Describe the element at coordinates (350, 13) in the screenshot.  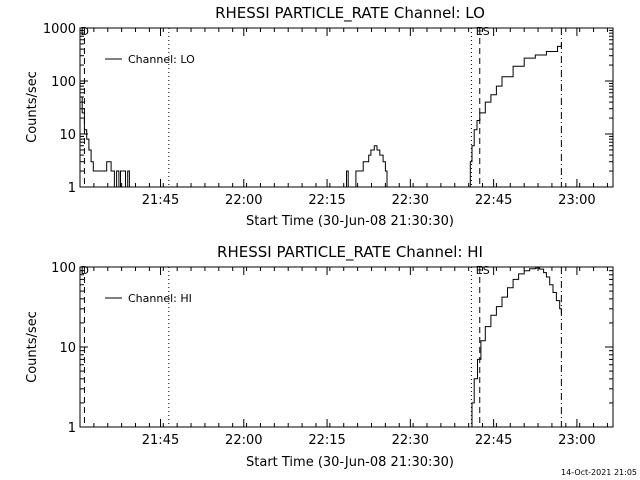
I see `lo-chart-title: RHESSI PARTICLE_RATE Channel: LO` at that location.